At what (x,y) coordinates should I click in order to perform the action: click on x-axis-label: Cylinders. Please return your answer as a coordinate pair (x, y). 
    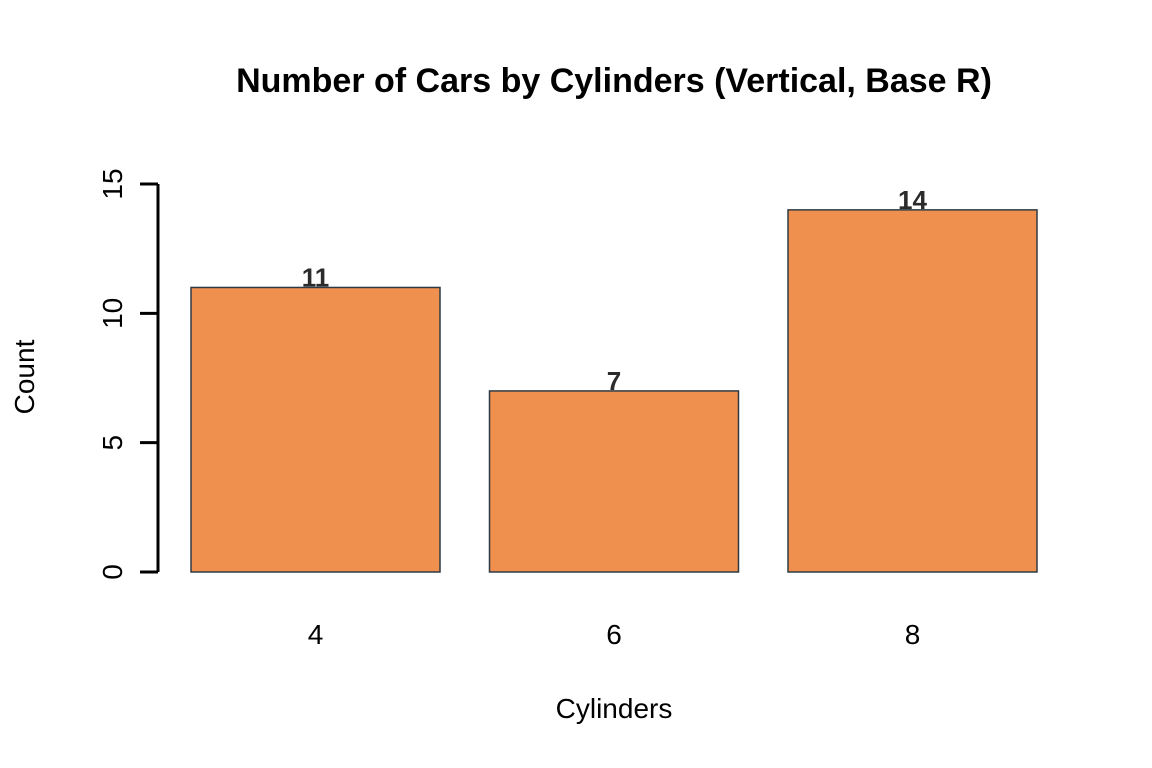
    Looking at the image, I should click on (614, 708).